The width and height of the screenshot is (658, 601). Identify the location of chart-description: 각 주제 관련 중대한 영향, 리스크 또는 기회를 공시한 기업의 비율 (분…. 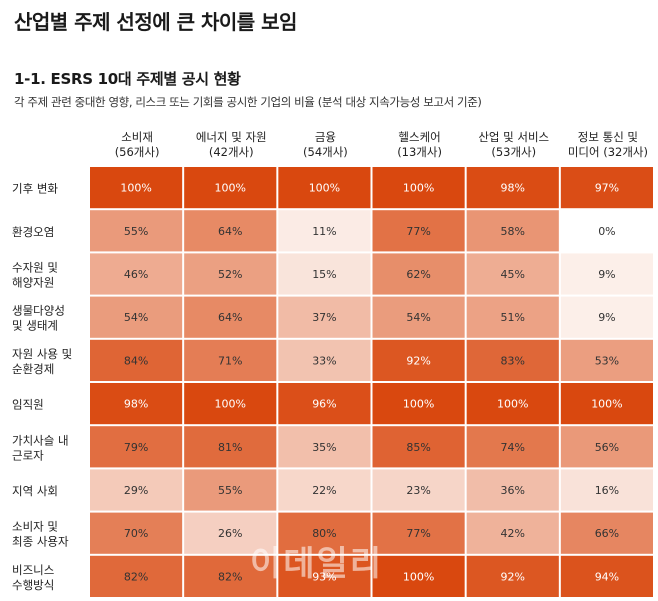
(248, 102).